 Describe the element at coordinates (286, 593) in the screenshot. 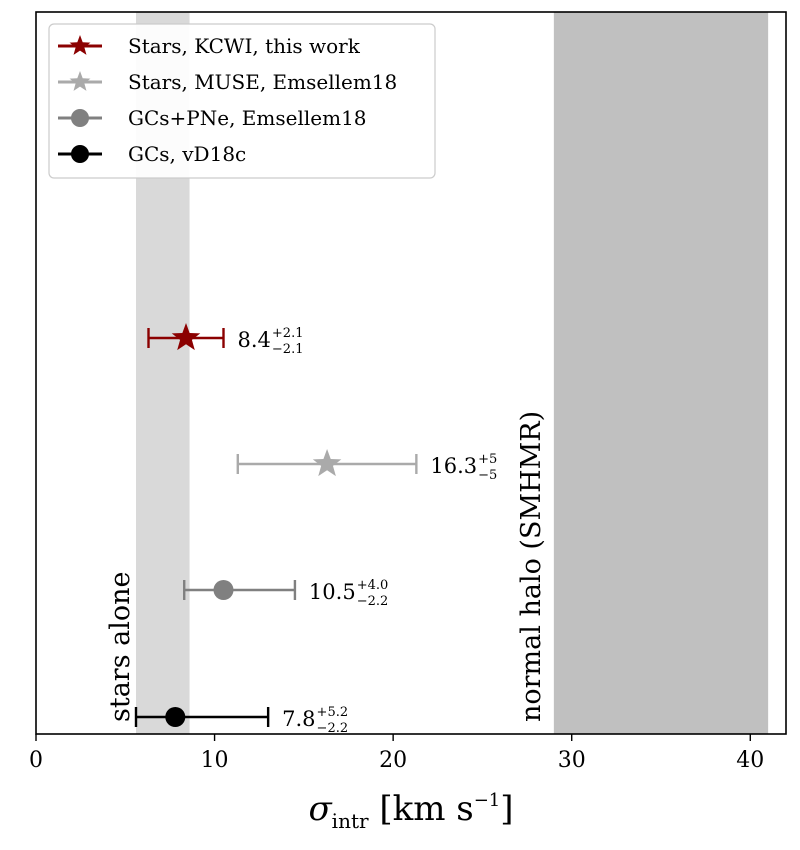

I see `series-gcs-pne-emsellem18: 10.5 +4.0−2.2` at that location.